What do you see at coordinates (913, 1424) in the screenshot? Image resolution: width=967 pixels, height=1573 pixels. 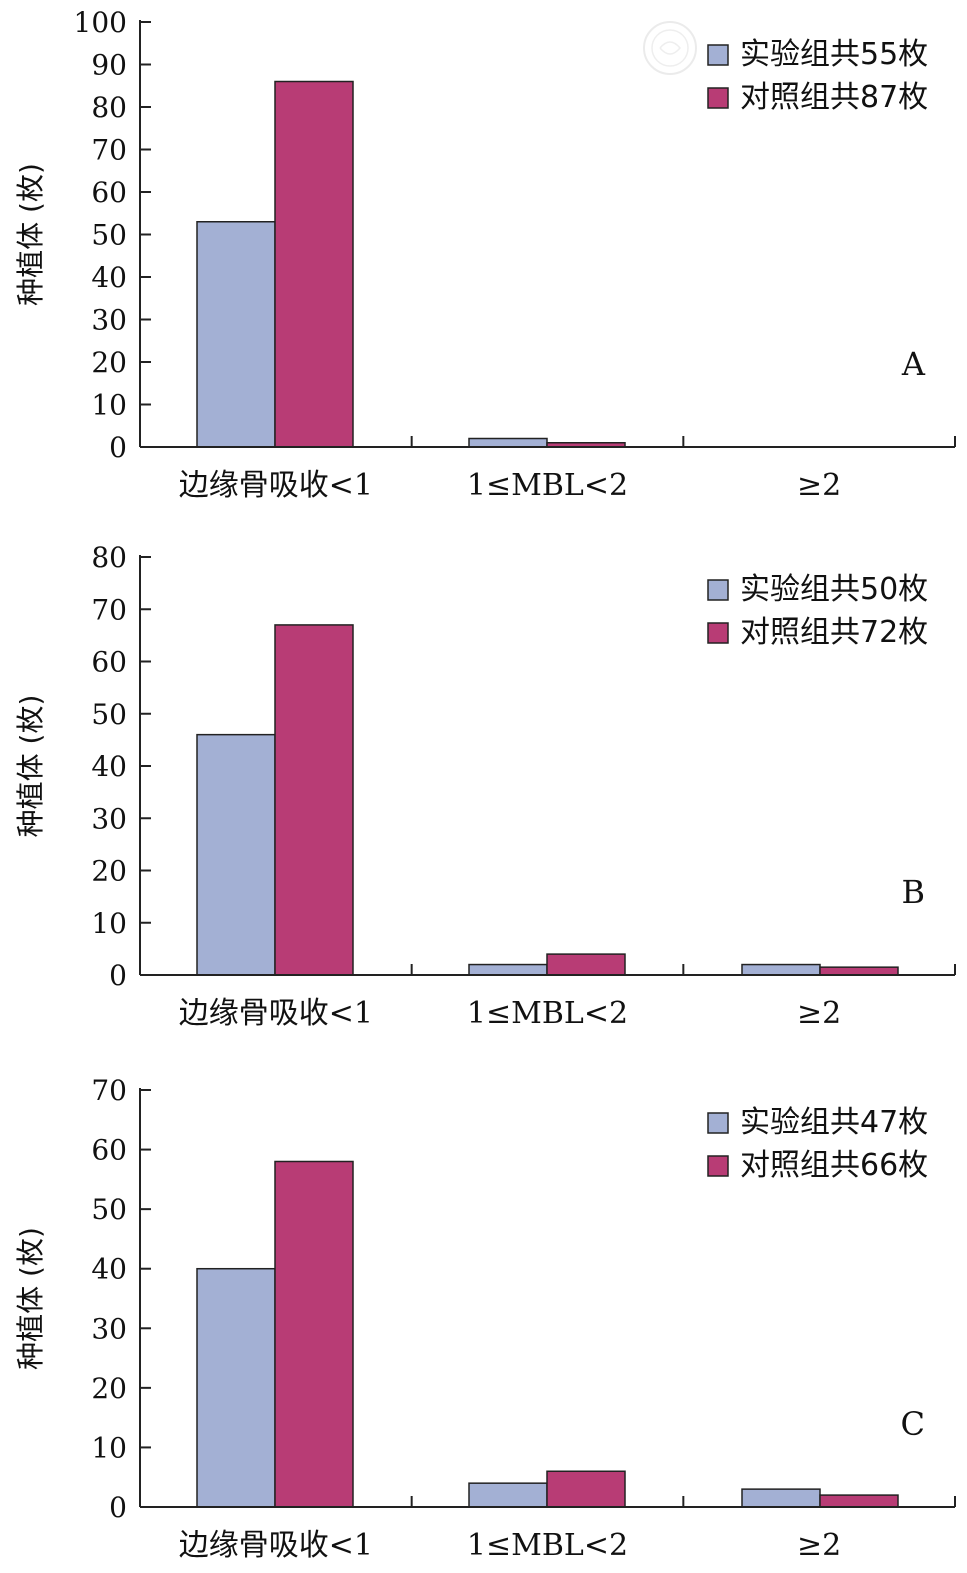 I see `panel-label: C` at bounding box center [913, 1424].